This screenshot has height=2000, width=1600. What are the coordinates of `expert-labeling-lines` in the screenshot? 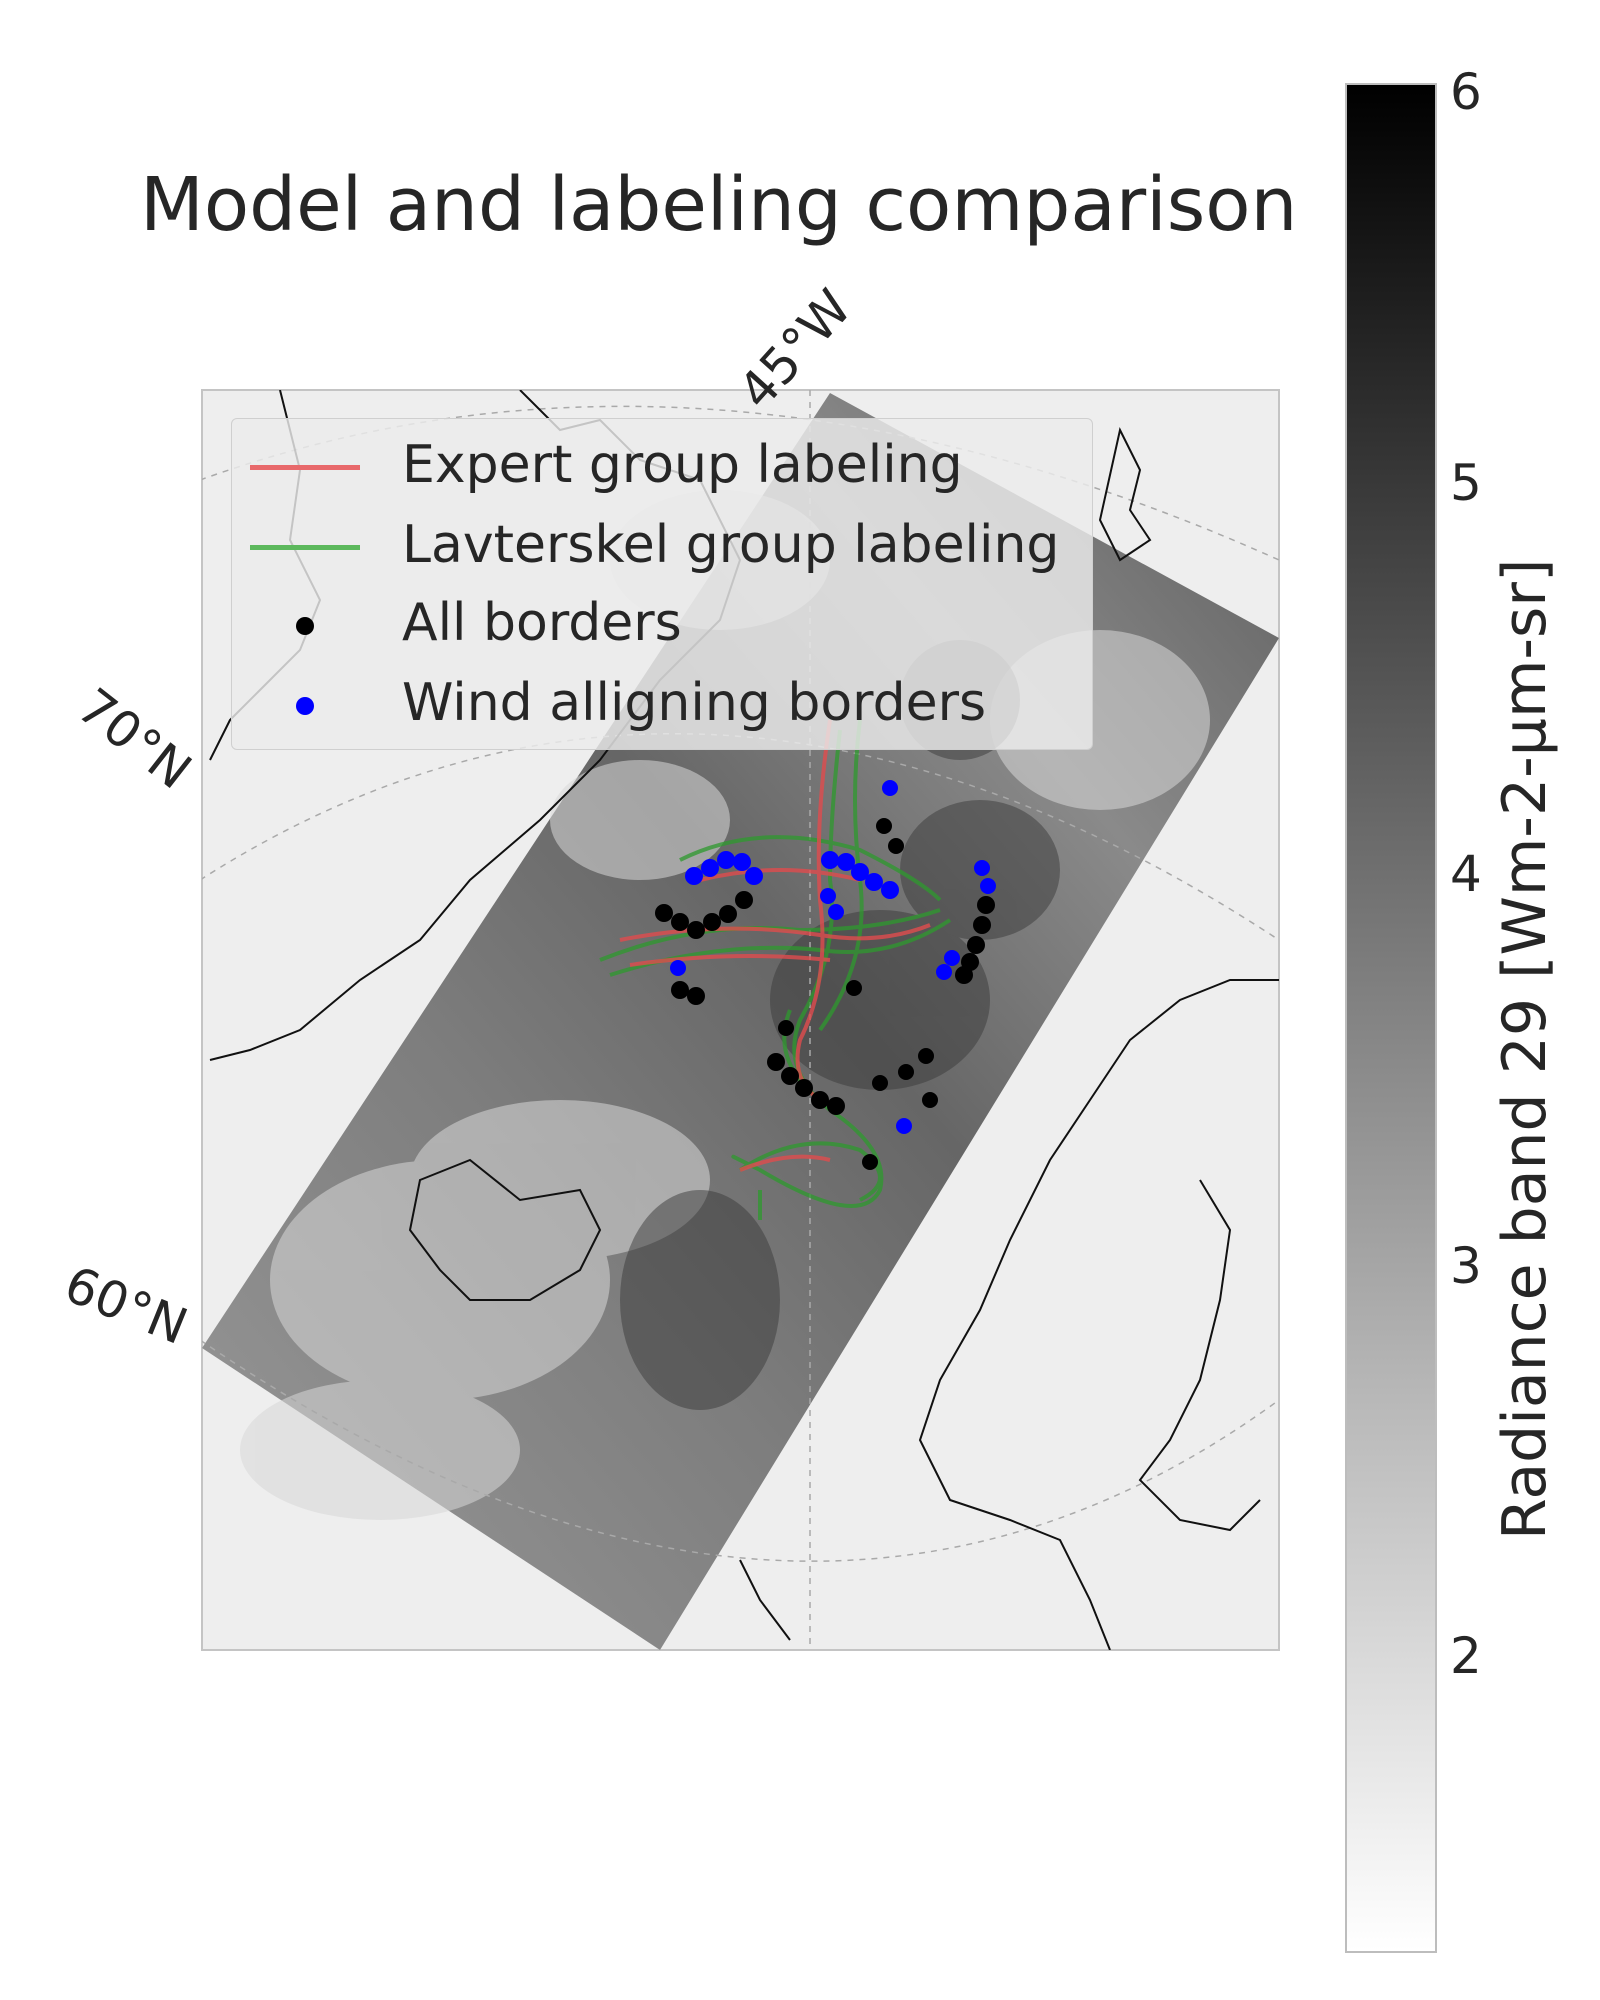 It's located at (775, 945).